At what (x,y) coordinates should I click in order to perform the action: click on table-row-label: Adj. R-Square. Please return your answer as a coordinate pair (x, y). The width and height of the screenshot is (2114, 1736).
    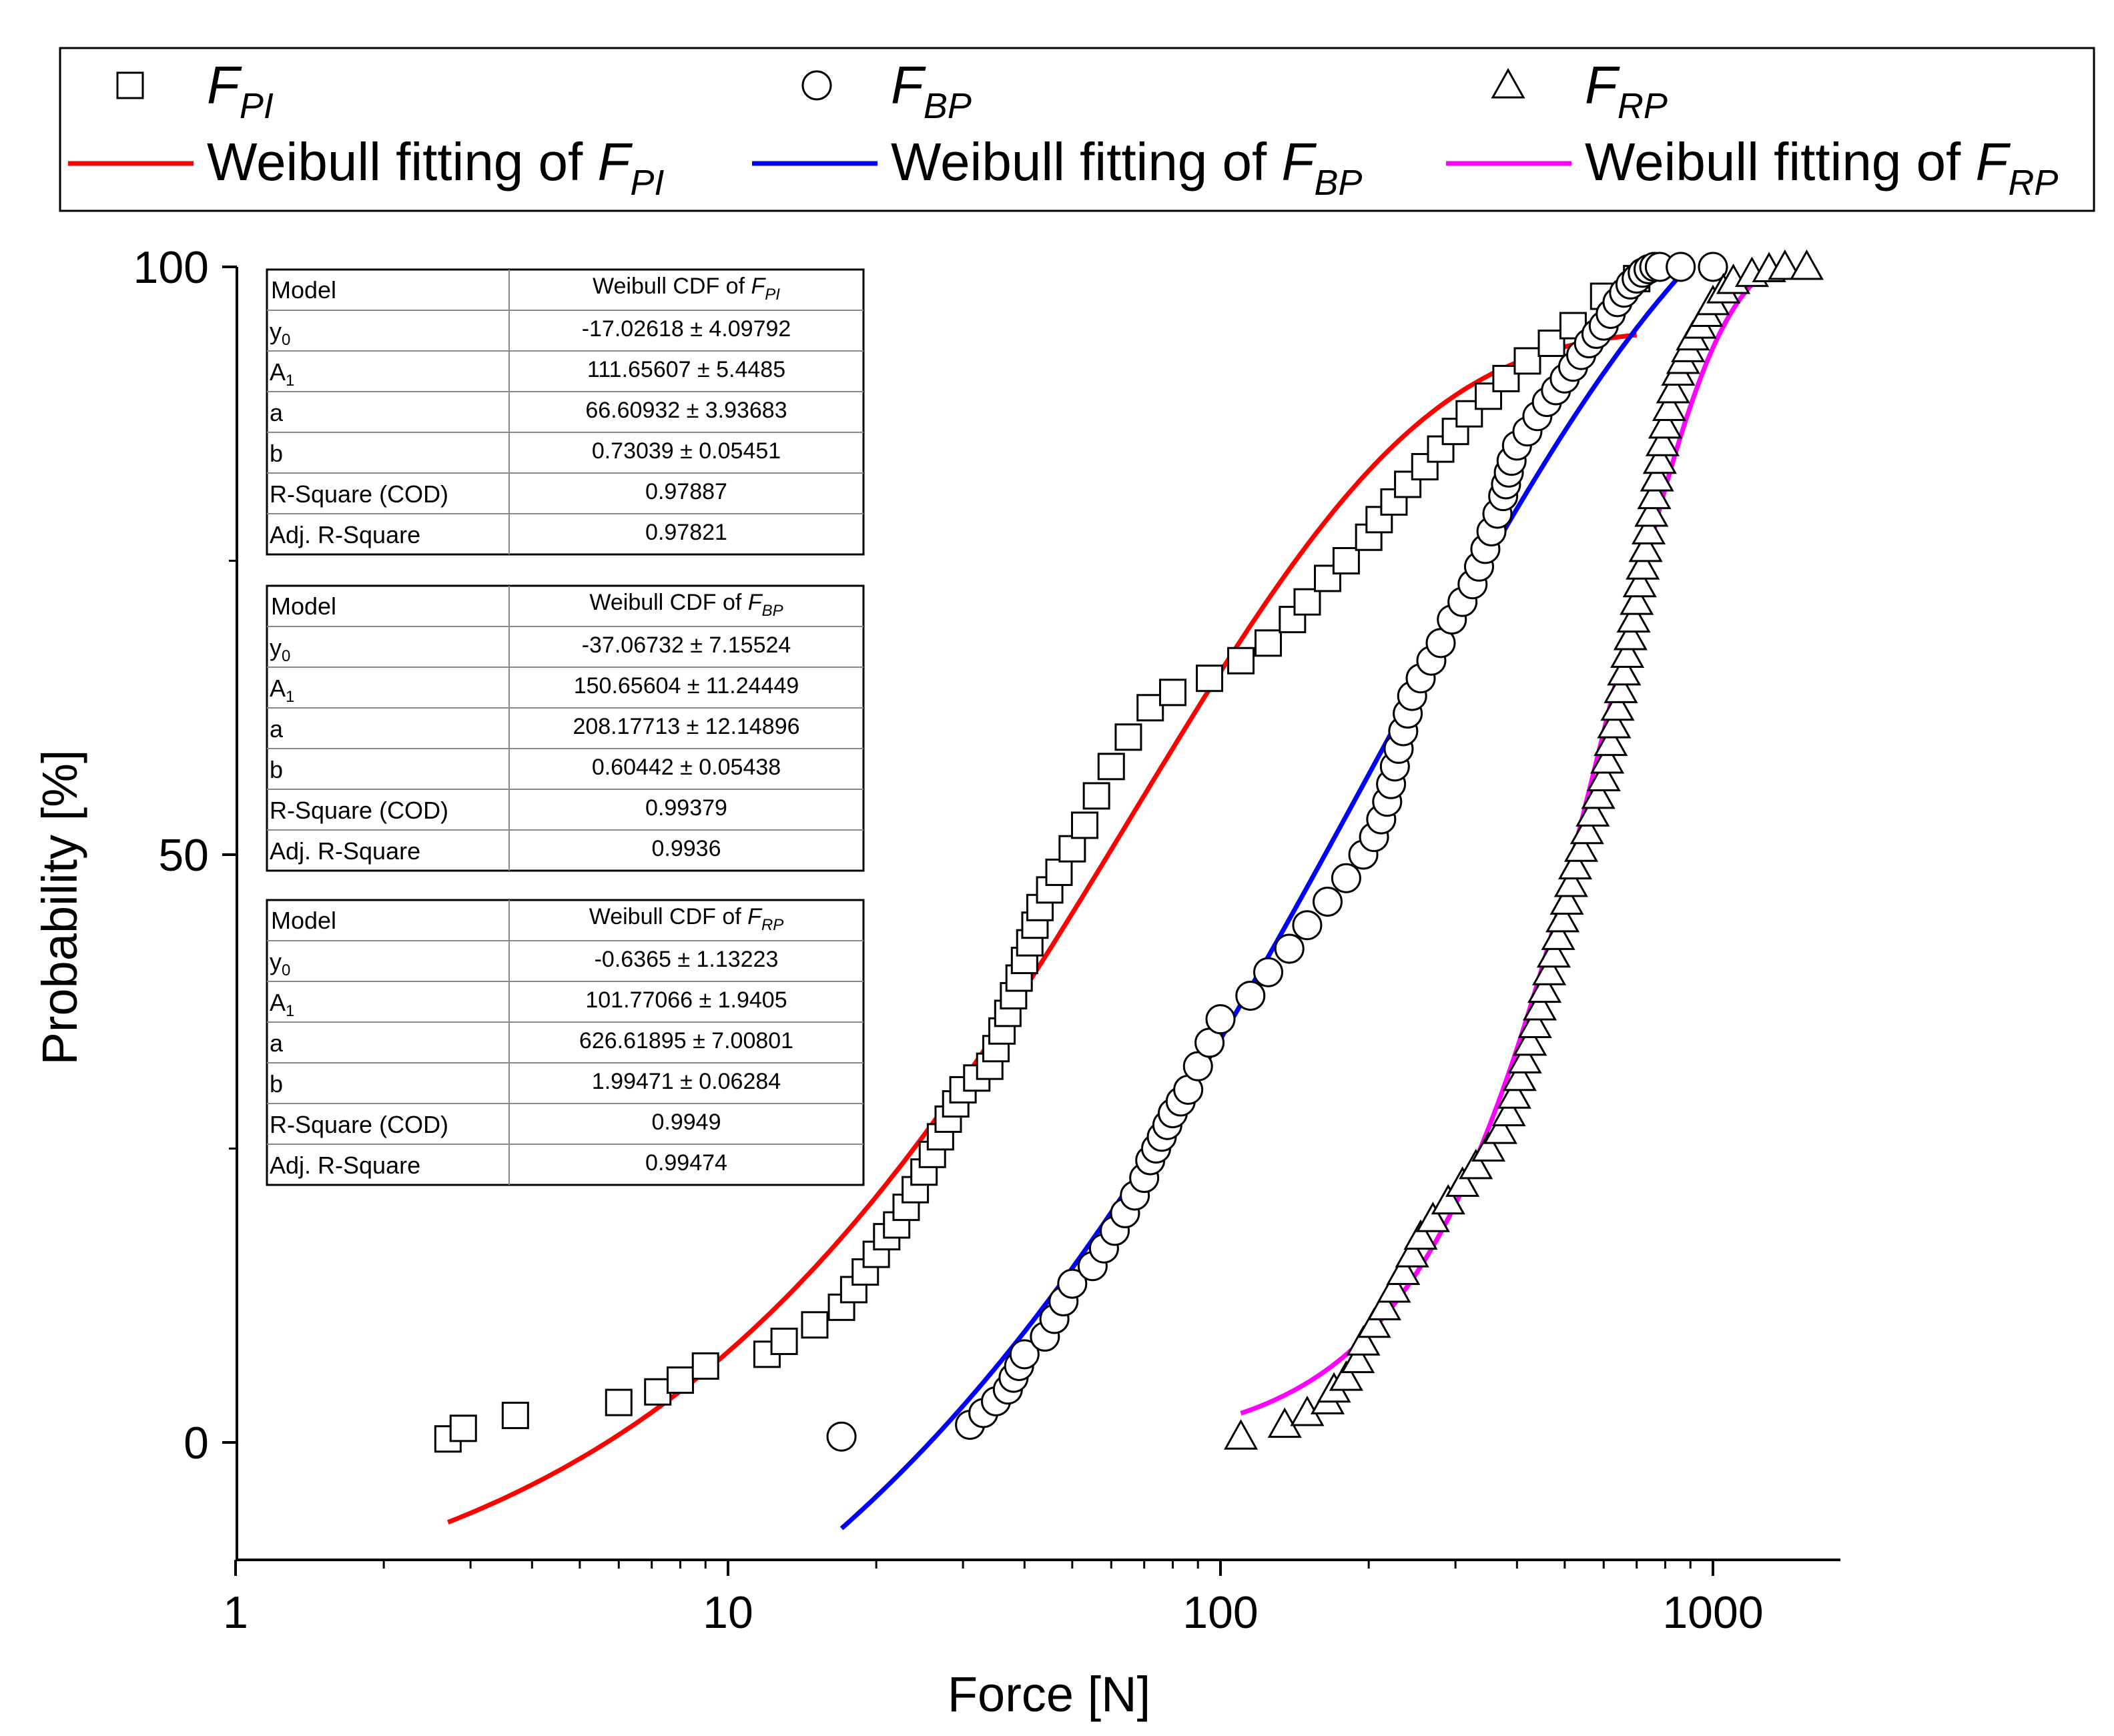
    Looking at the image, I should click on (345, 851).